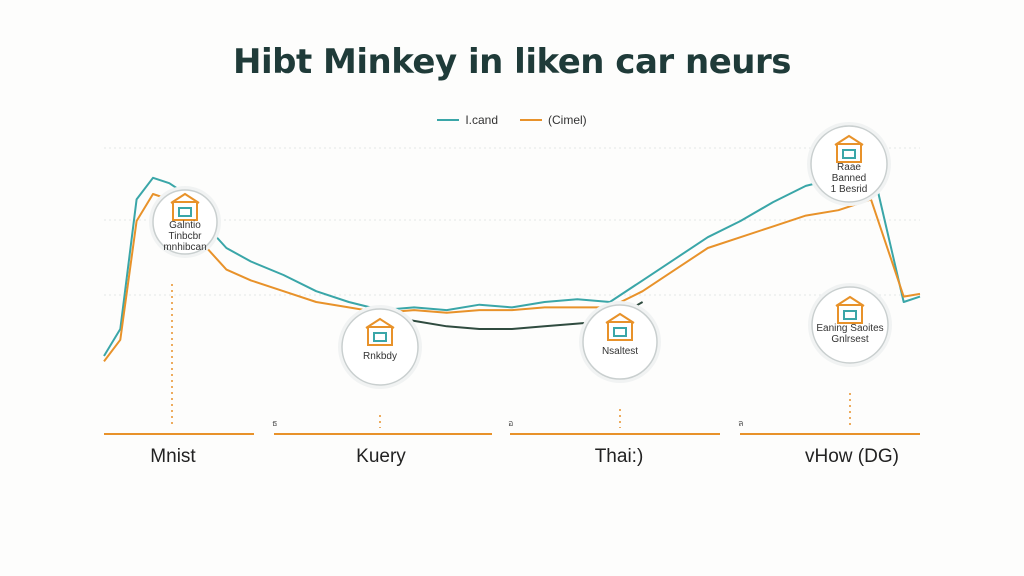 This screenshot has width=1024, height=576. What do you see at coordinates (512, 62) in the screenshot?
I see `chart-title: Hibt Minkey in liken car neurs` at bounding box center [512, 62].